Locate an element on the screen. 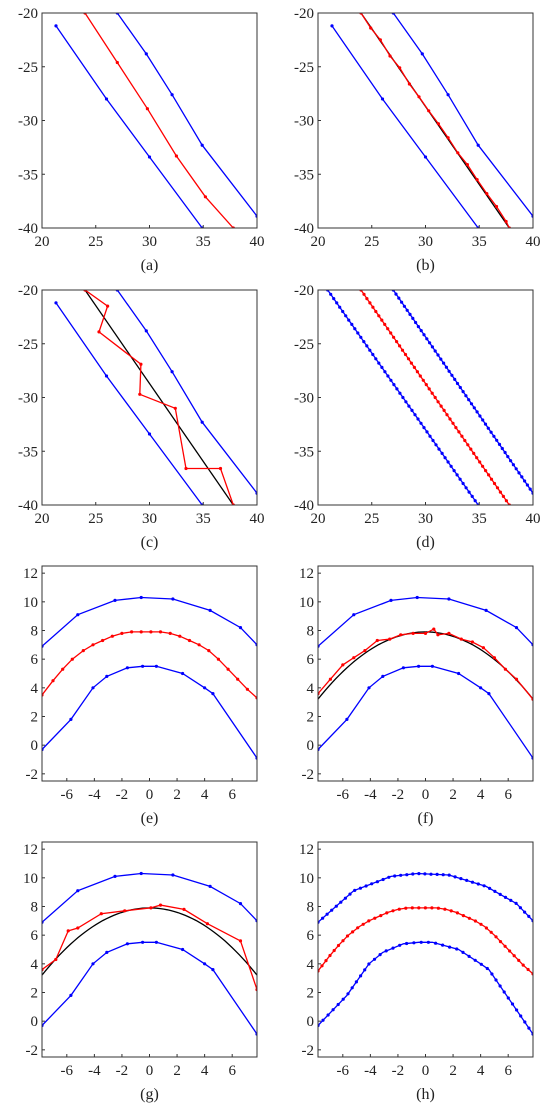 Image resolution: width=550 pixels, height=1119 pixels. x-tick-label: 35 is located at coordinates (203, 519).